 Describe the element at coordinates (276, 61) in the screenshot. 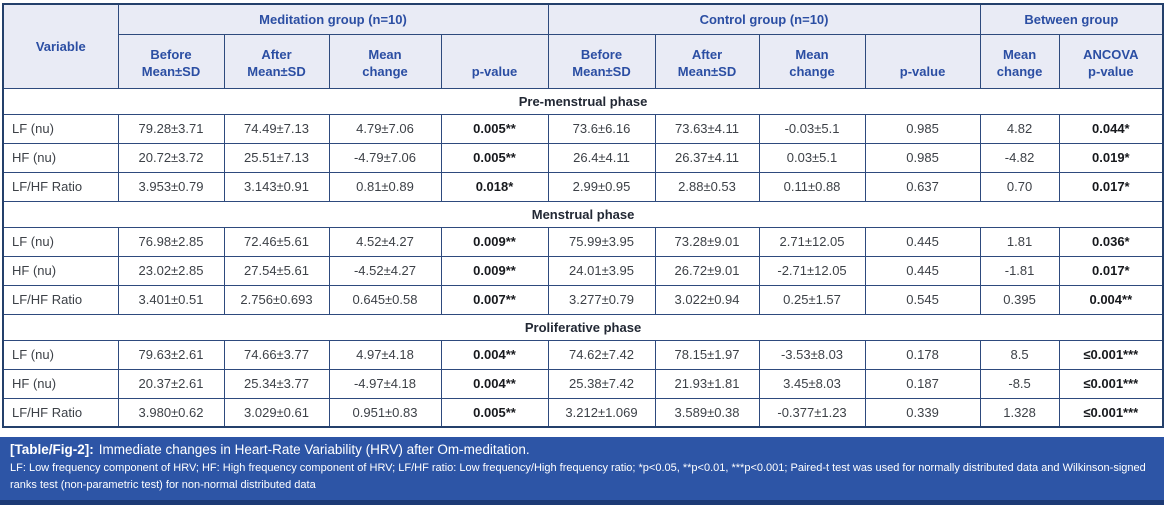

I see `column-header-med-after: After Mean±SD` at that location.